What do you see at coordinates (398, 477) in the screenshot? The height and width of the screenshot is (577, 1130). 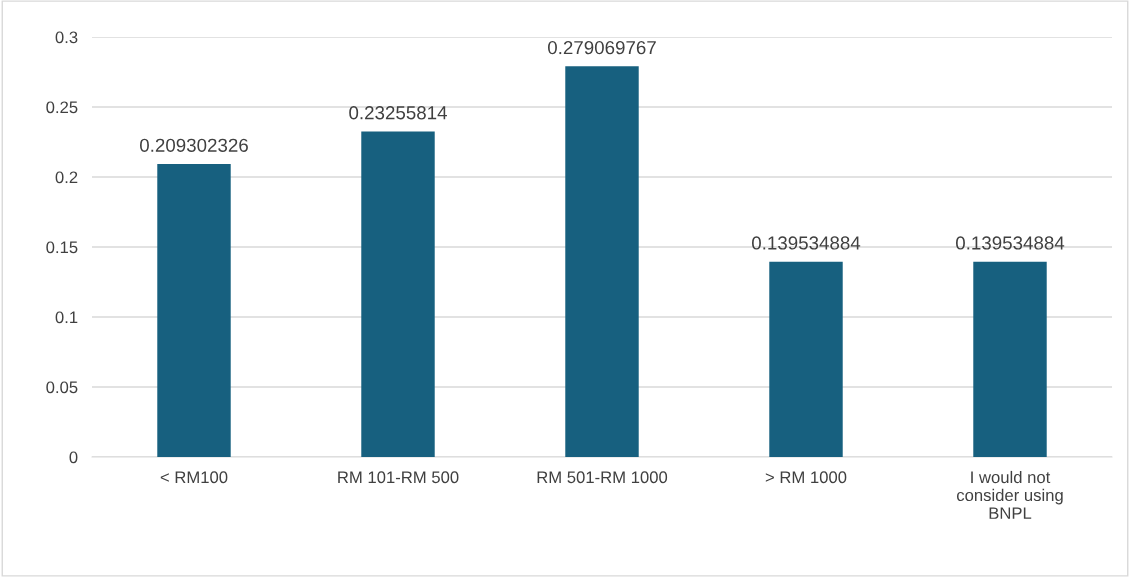 I see `x-tick-label: RM 101-RM 500` at bounding box center [398, 477].